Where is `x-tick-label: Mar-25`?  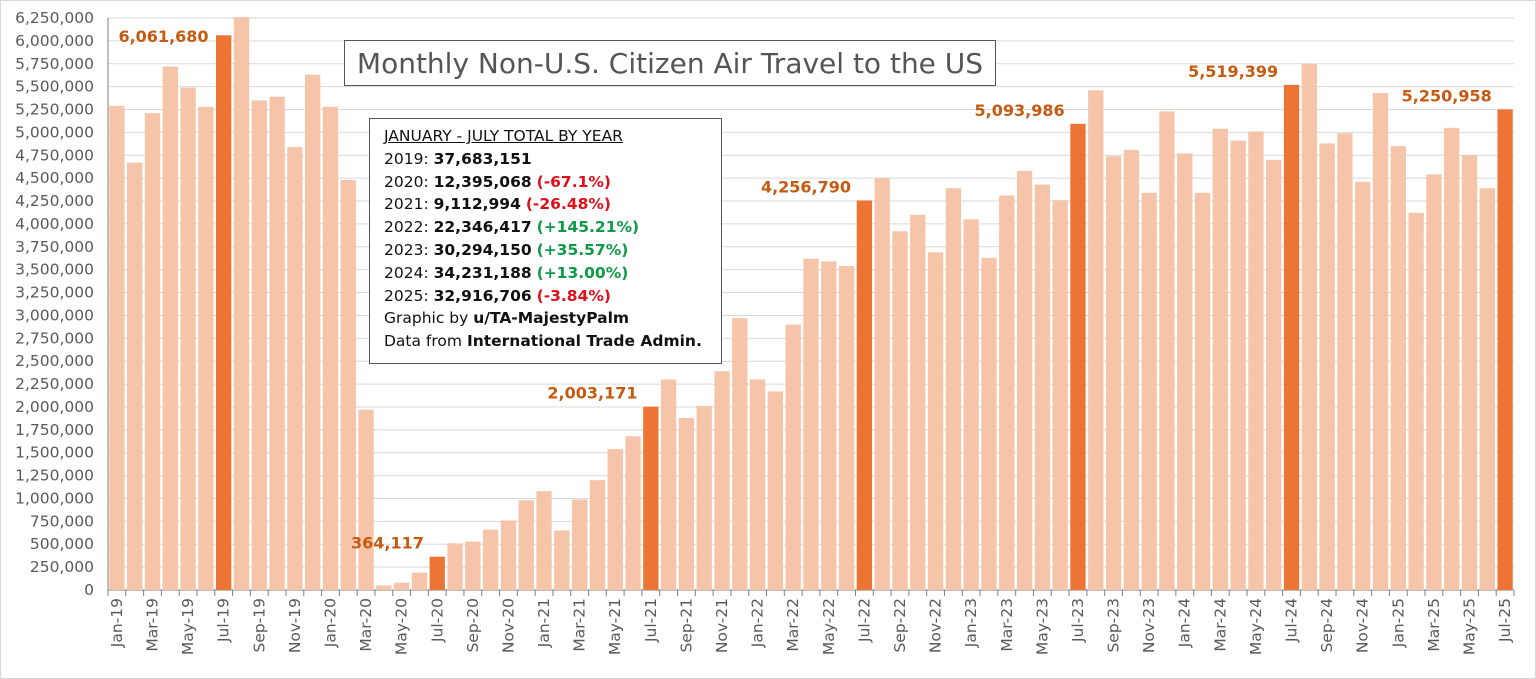
x-tick-label: Mar-25 is located at coordinates (1434, 625).